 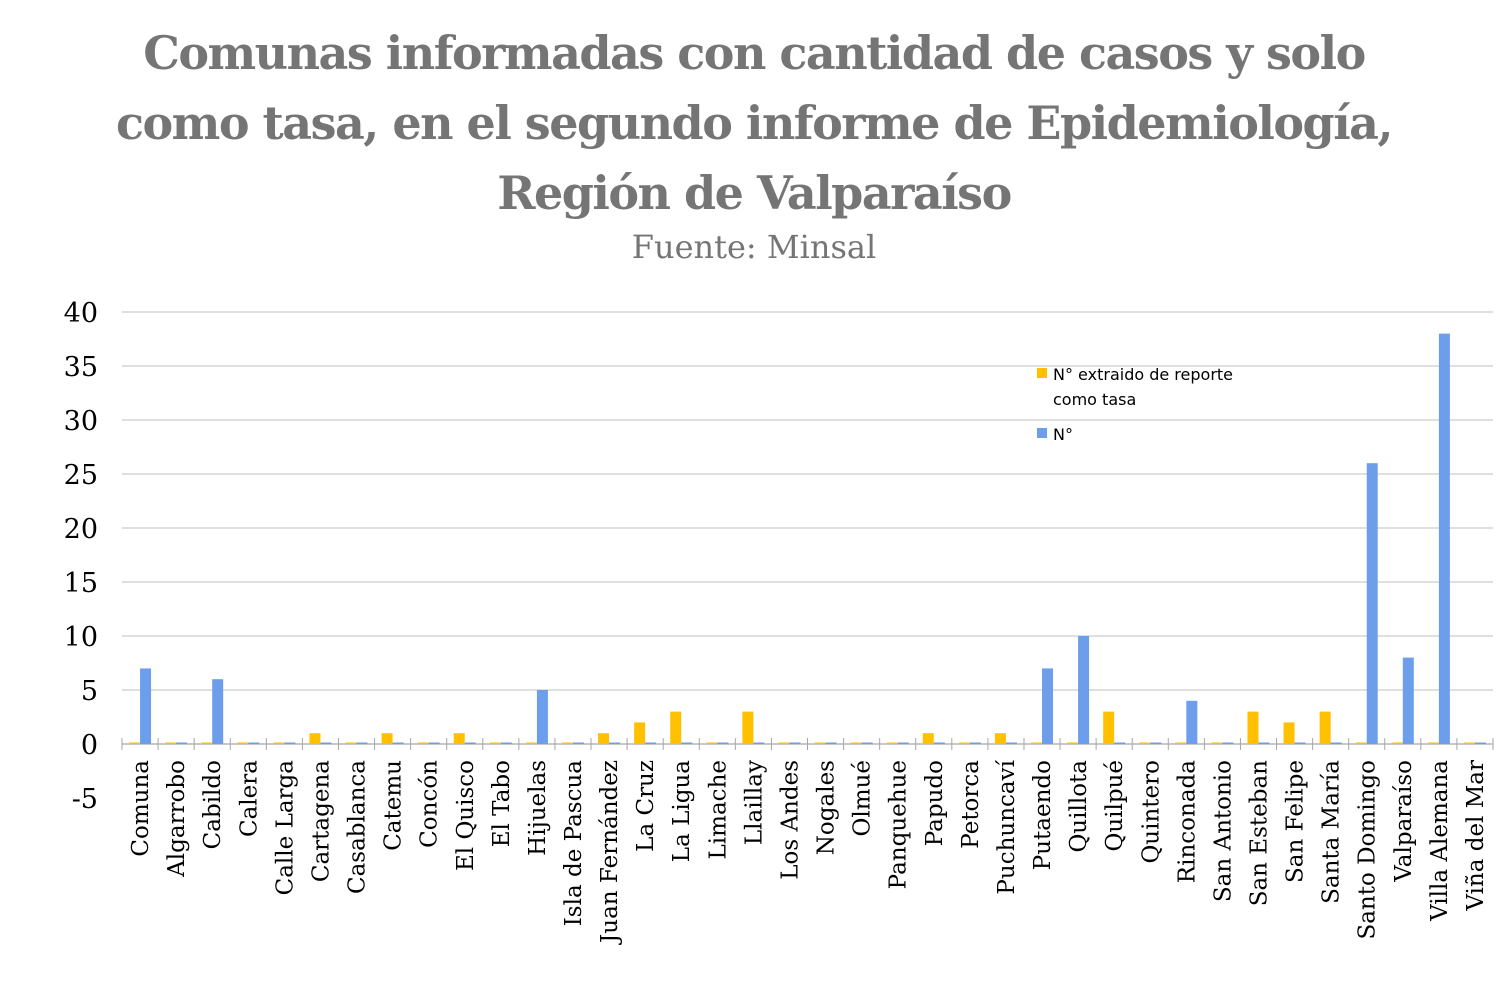 I want to click on y-tick-label: 20, so click(x=81, y=529).